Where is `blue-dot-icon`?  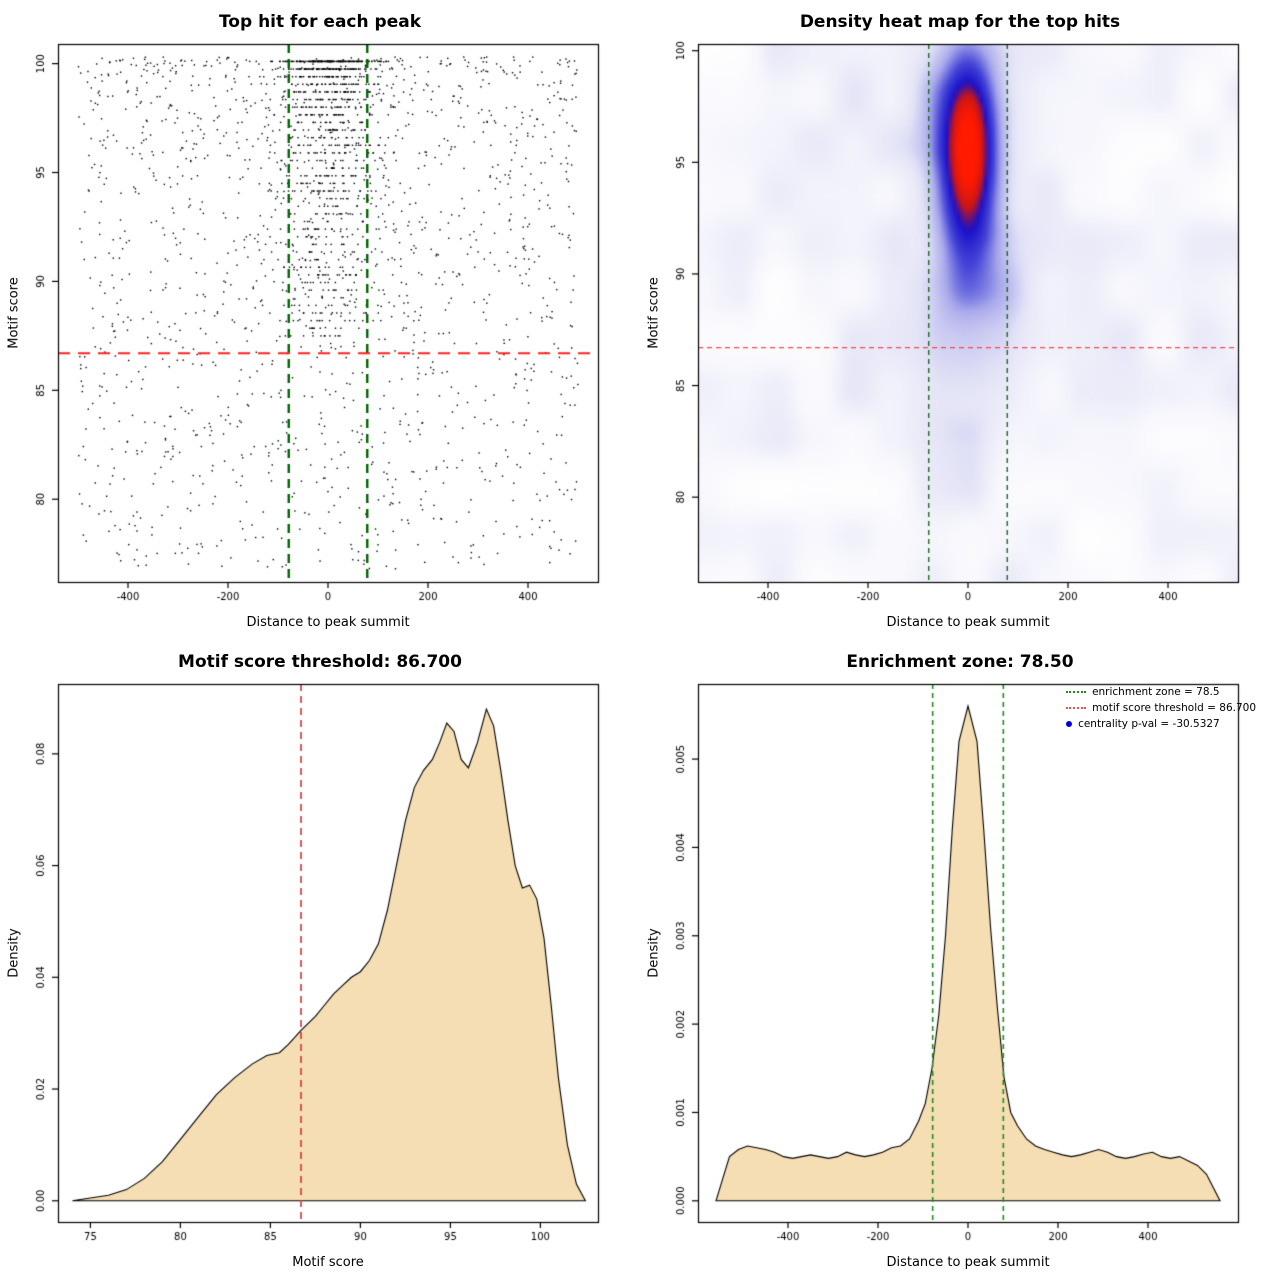
blue-dot-icon is located at coordinates (1069, 724).